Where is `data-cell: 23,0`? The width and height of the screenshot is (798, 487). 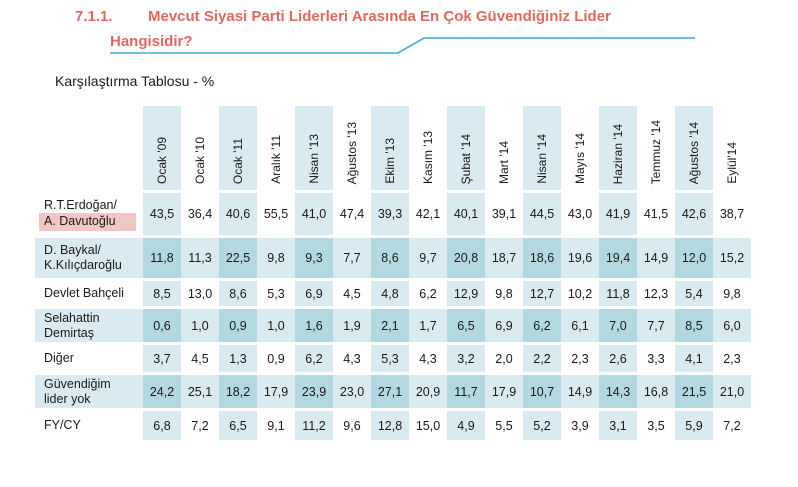 data-cell: 23,0 is located at coordinates (352, 391).